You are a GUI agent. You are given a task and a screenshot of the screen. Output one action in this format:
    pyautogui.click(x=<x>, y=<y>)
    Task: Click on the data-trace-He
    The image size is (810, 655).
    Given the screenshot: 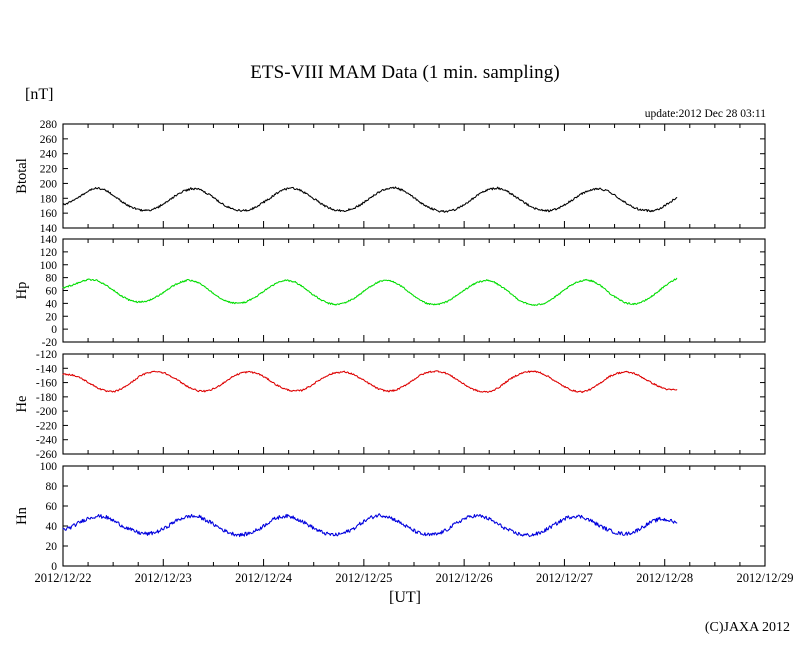 What is the action you would take?
    pyautogui.click(x=370, y=382)
    